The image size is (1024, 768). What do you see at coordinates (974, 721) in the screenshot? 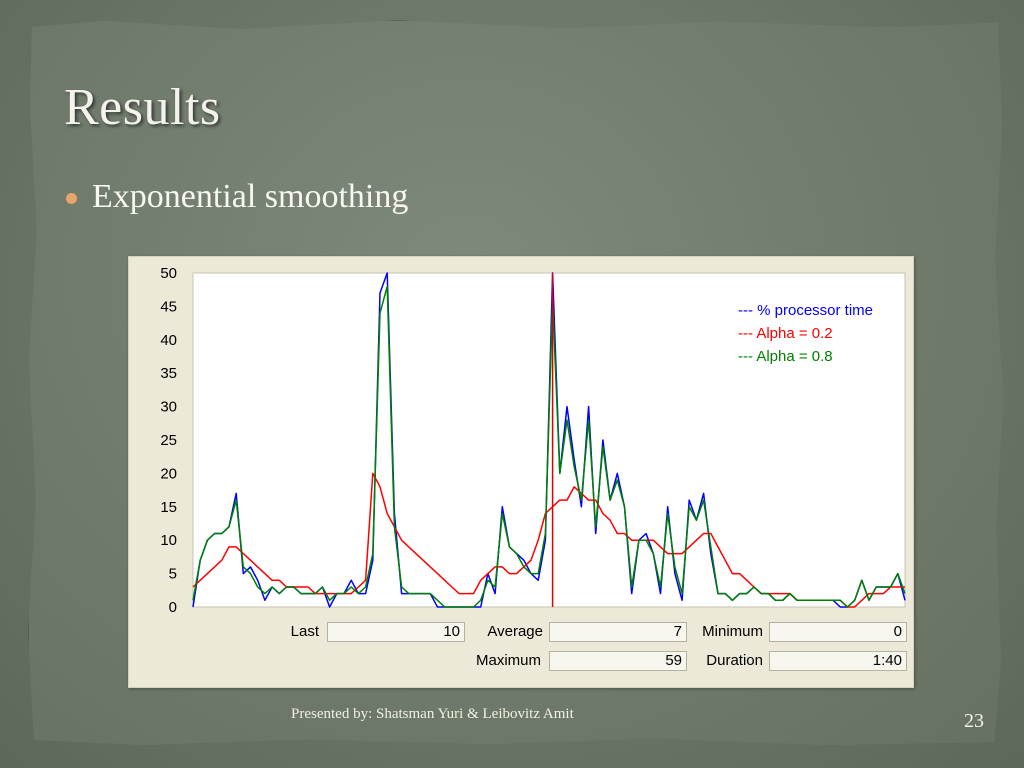
I see `slide-number: 23` at bounding box center [974, 721].